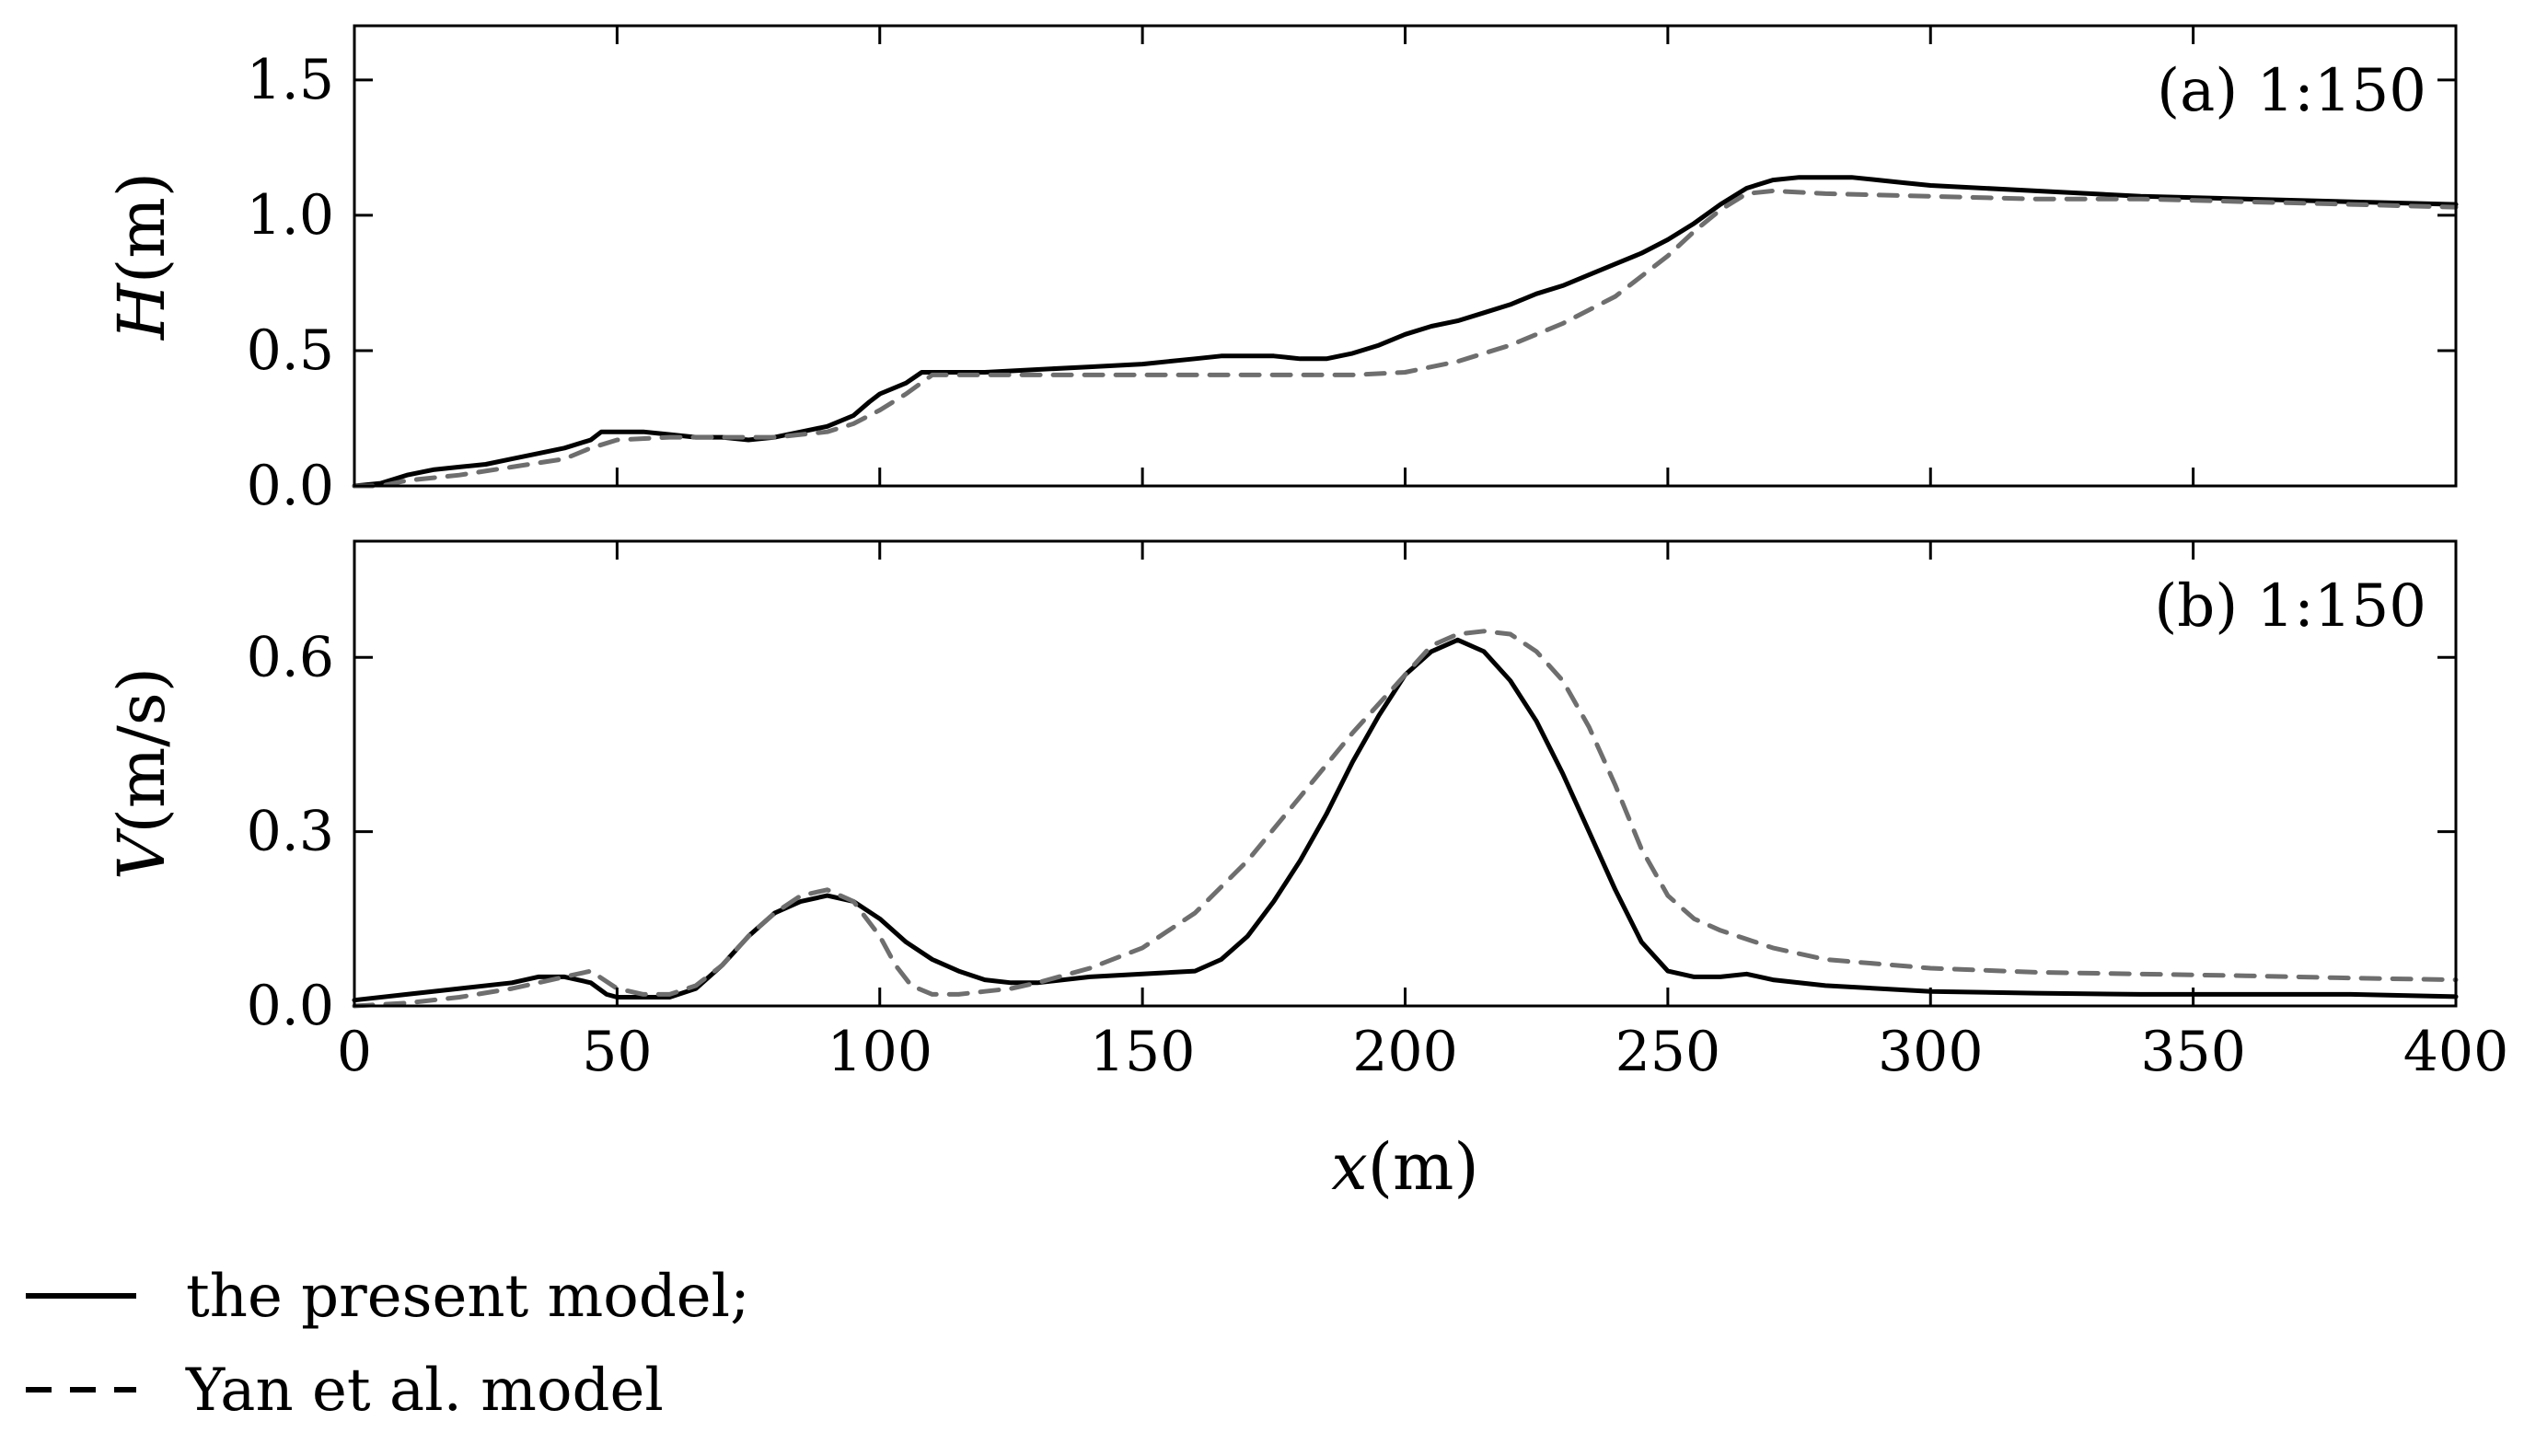 The image size is (2524, 1456). Describe the element at coordinates (290, 832) in the screenshot. I see `panel-b-y-tick-label: 0.3` at that location.